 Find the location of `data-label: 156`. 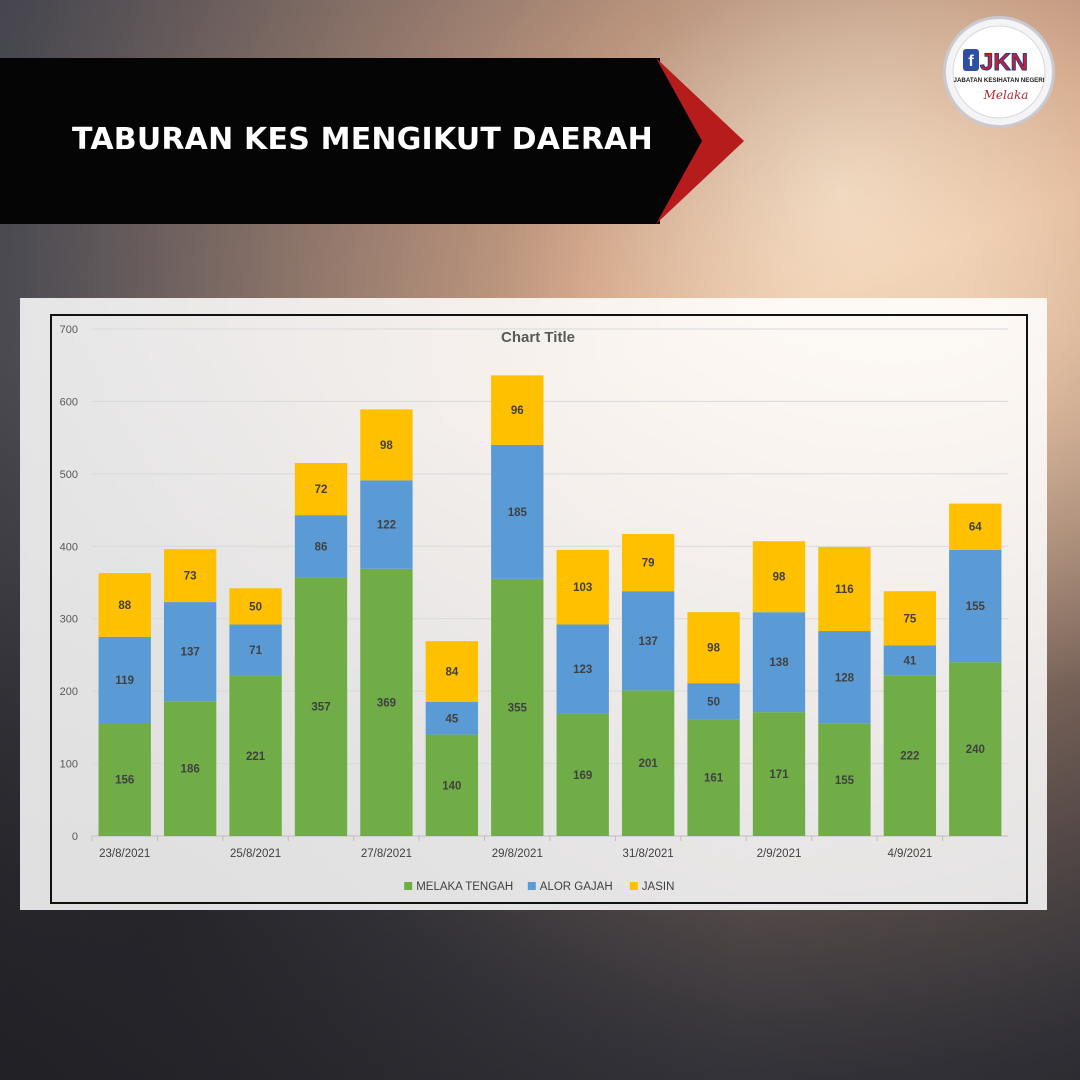

data-label: 156 is located at coordinates (124, 781).